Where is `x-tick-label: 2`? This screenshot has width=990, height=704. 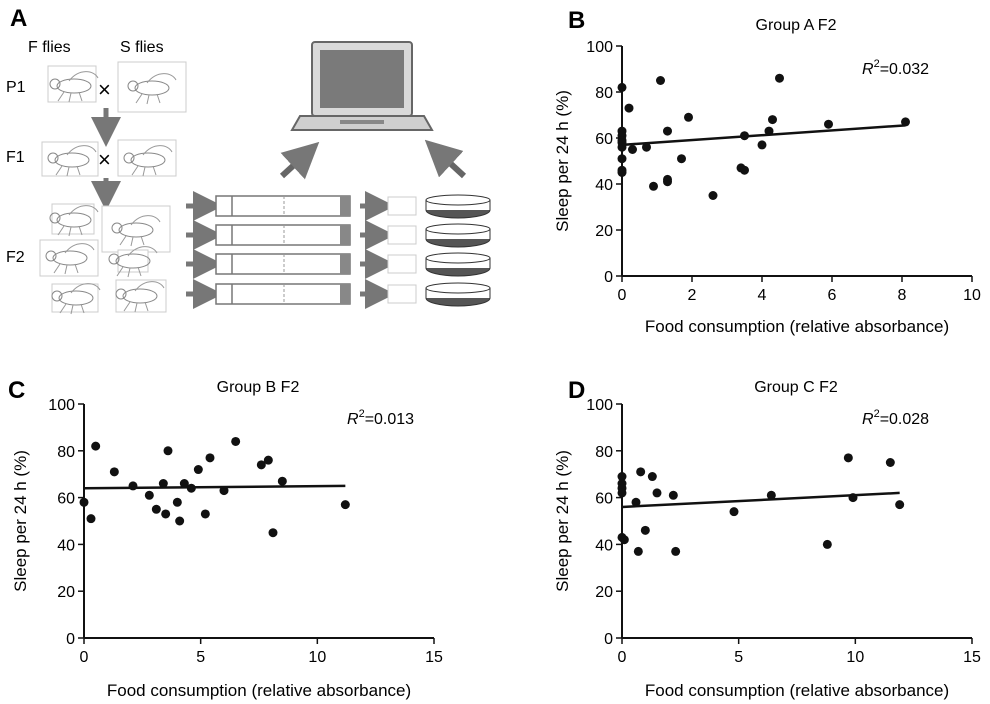
x-tick-label: 2 is located at coordinates (692, 295).